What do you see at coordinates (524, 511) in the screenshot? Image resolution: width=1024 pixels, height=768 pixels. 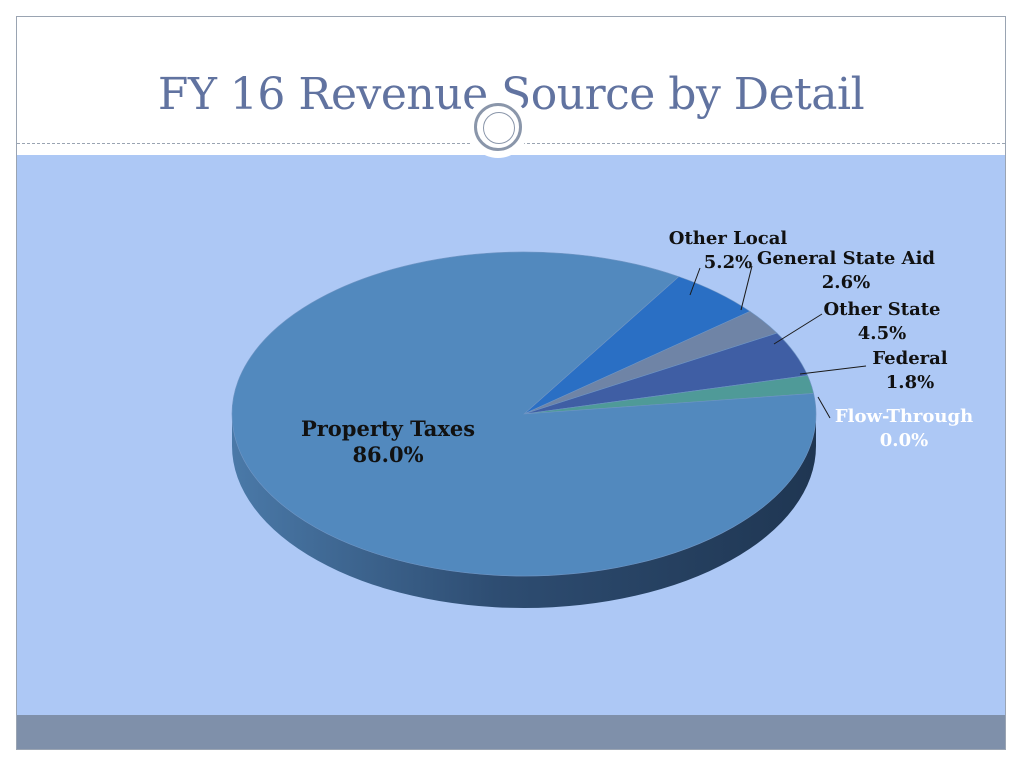 I see `pie-side-wall` at bounding box center [524, 511].